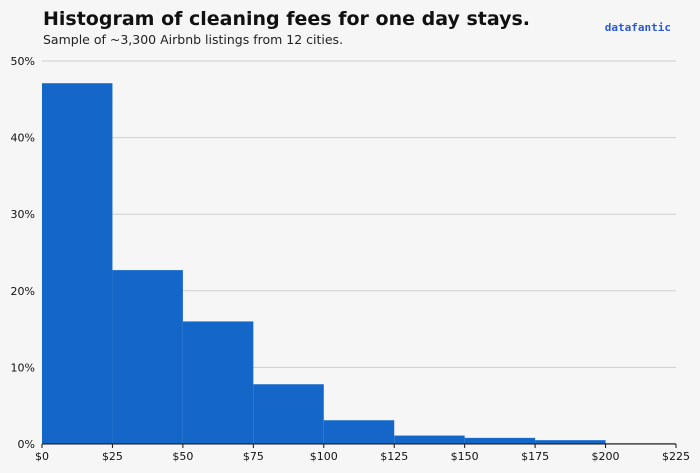 The height and width of the screenshot is (473, 700). Describe the element at coordinates (42, 456) in the screenshot. I see `x-tick-label: $0` at that location.